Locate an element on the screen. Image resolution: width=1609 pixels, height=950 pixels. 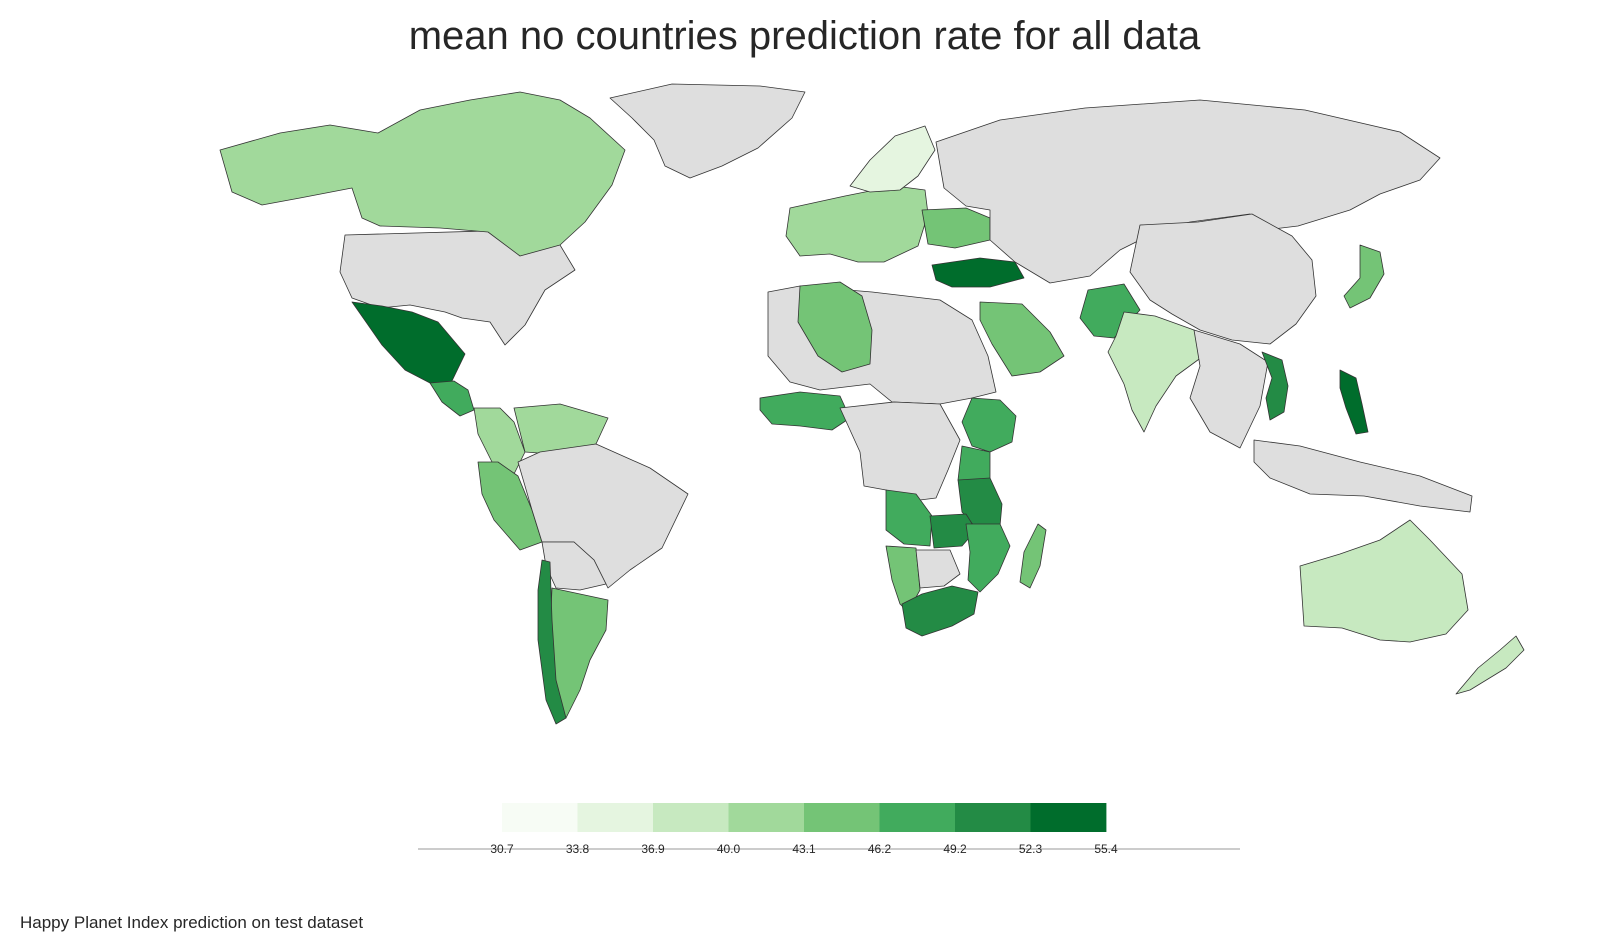
legend-tick-label: 49.2 is located at coordinates (955, 849).